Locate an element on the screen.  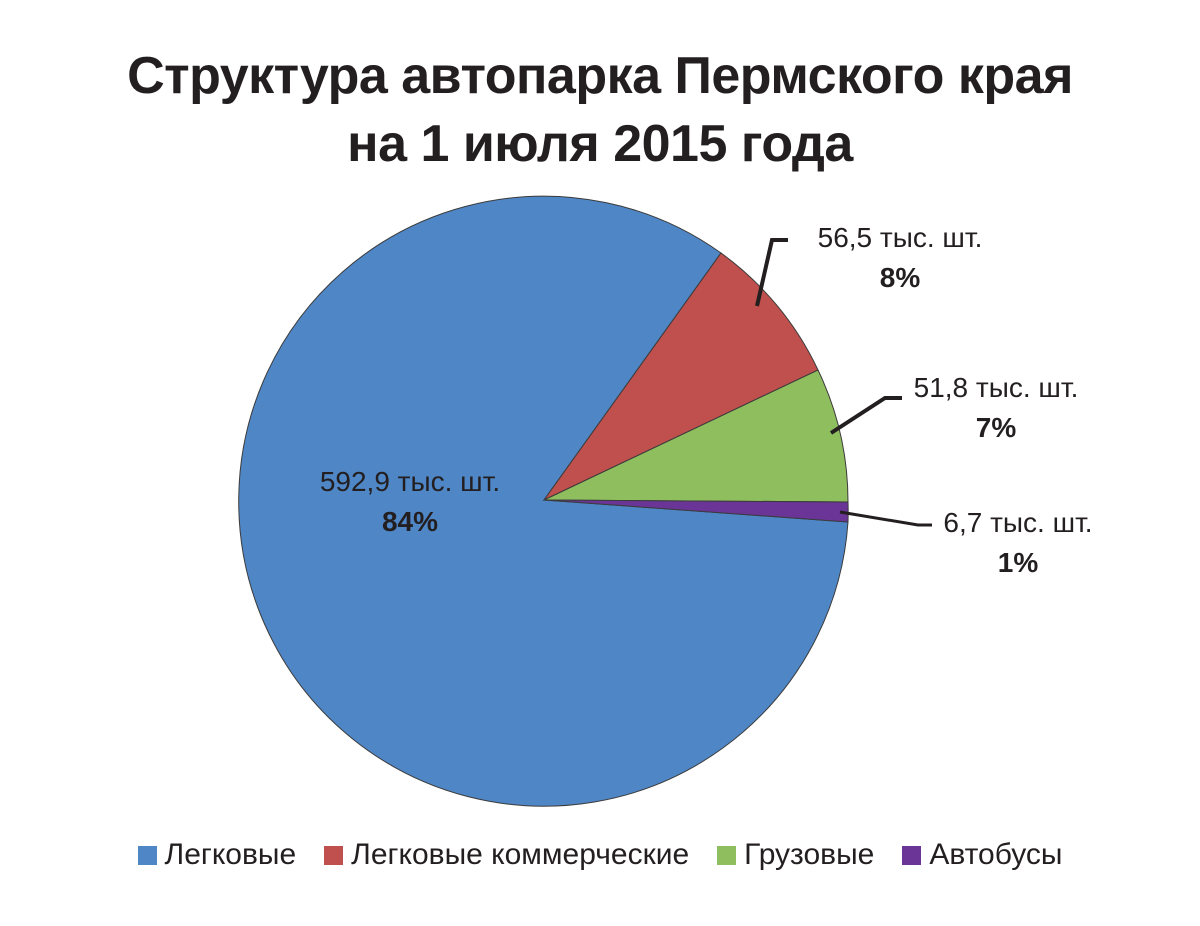
chart-title-line-2: на 1 июля 2015 года is located at coordinates (600, 144).